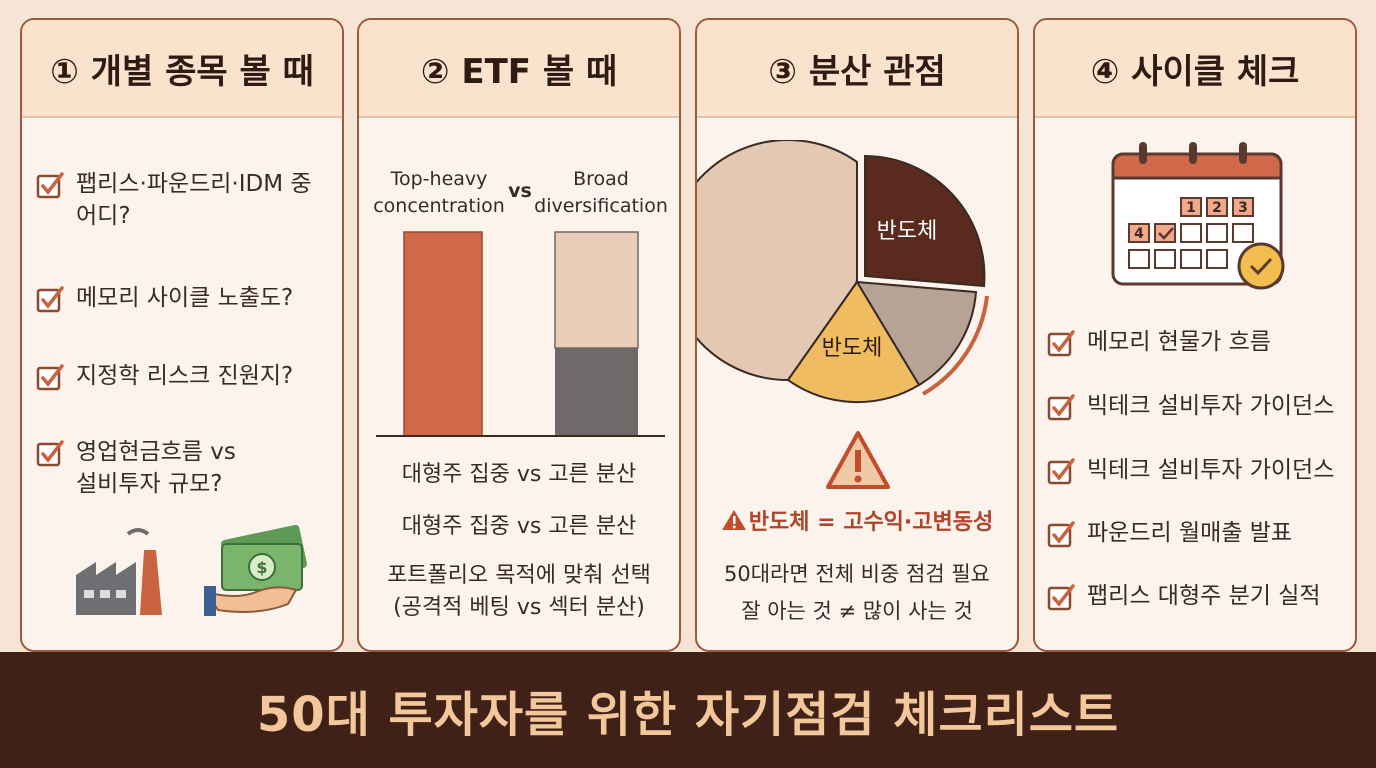 This screenshot has width=1376, height=768. What do you see at coordinates (1179, 342) in the screenshot?
I see `item-text: 메모리 현물가 흐름` at bounding box center [1179, 342].